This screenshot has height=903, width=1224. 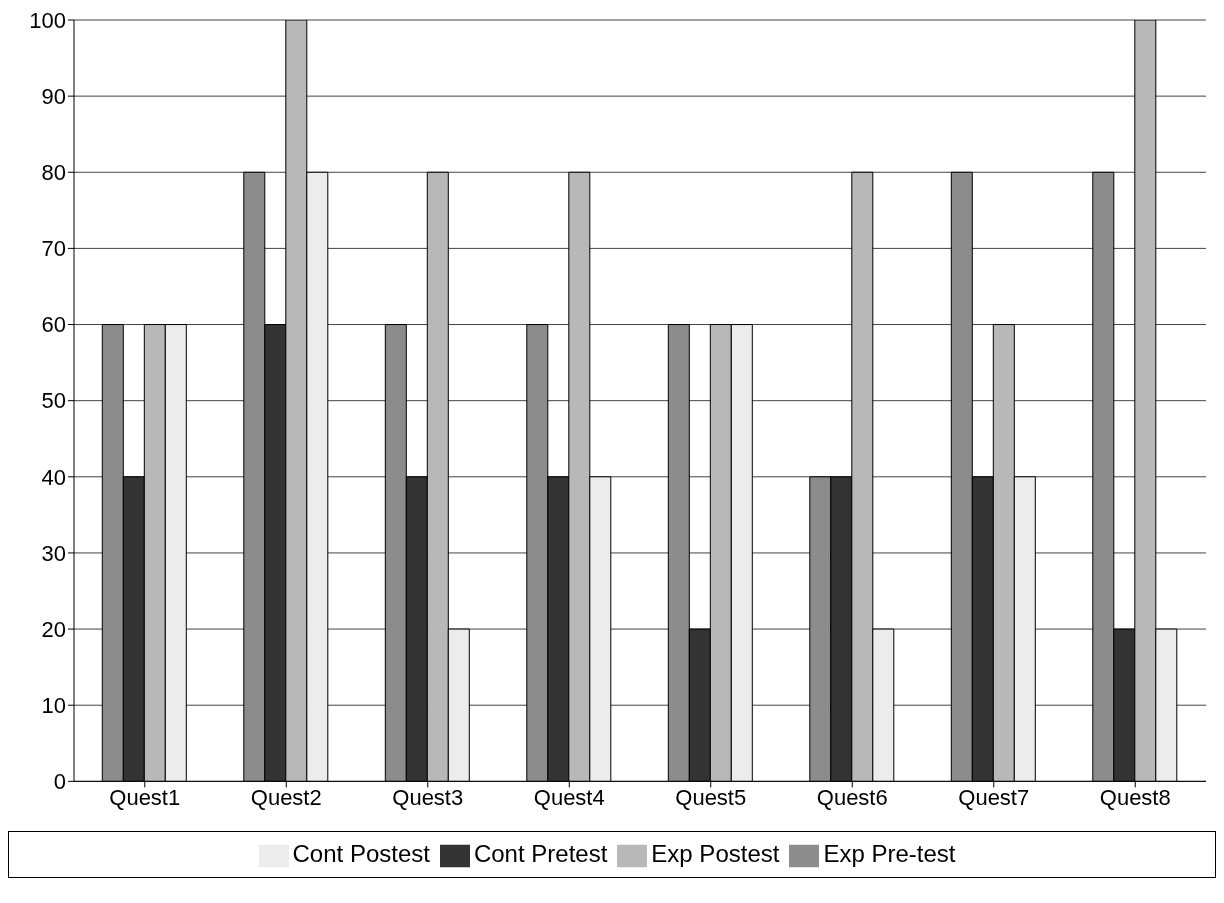 I want to click on y-tick-label: 50, so click(x=53, y=401).